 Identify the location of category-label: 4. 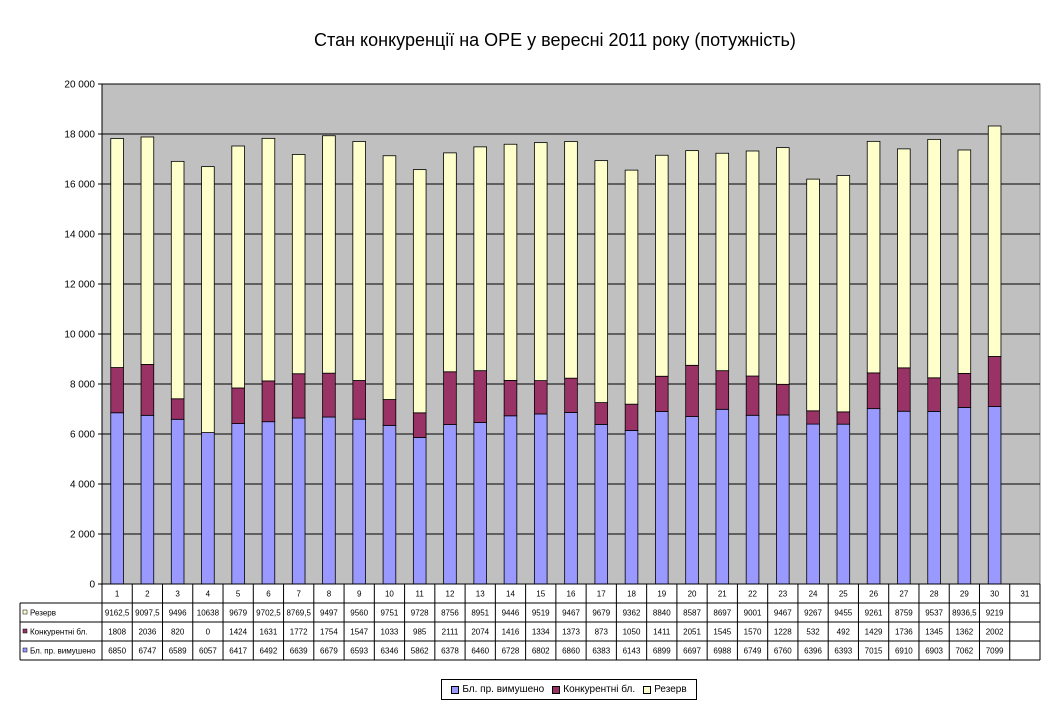
(208, 594).